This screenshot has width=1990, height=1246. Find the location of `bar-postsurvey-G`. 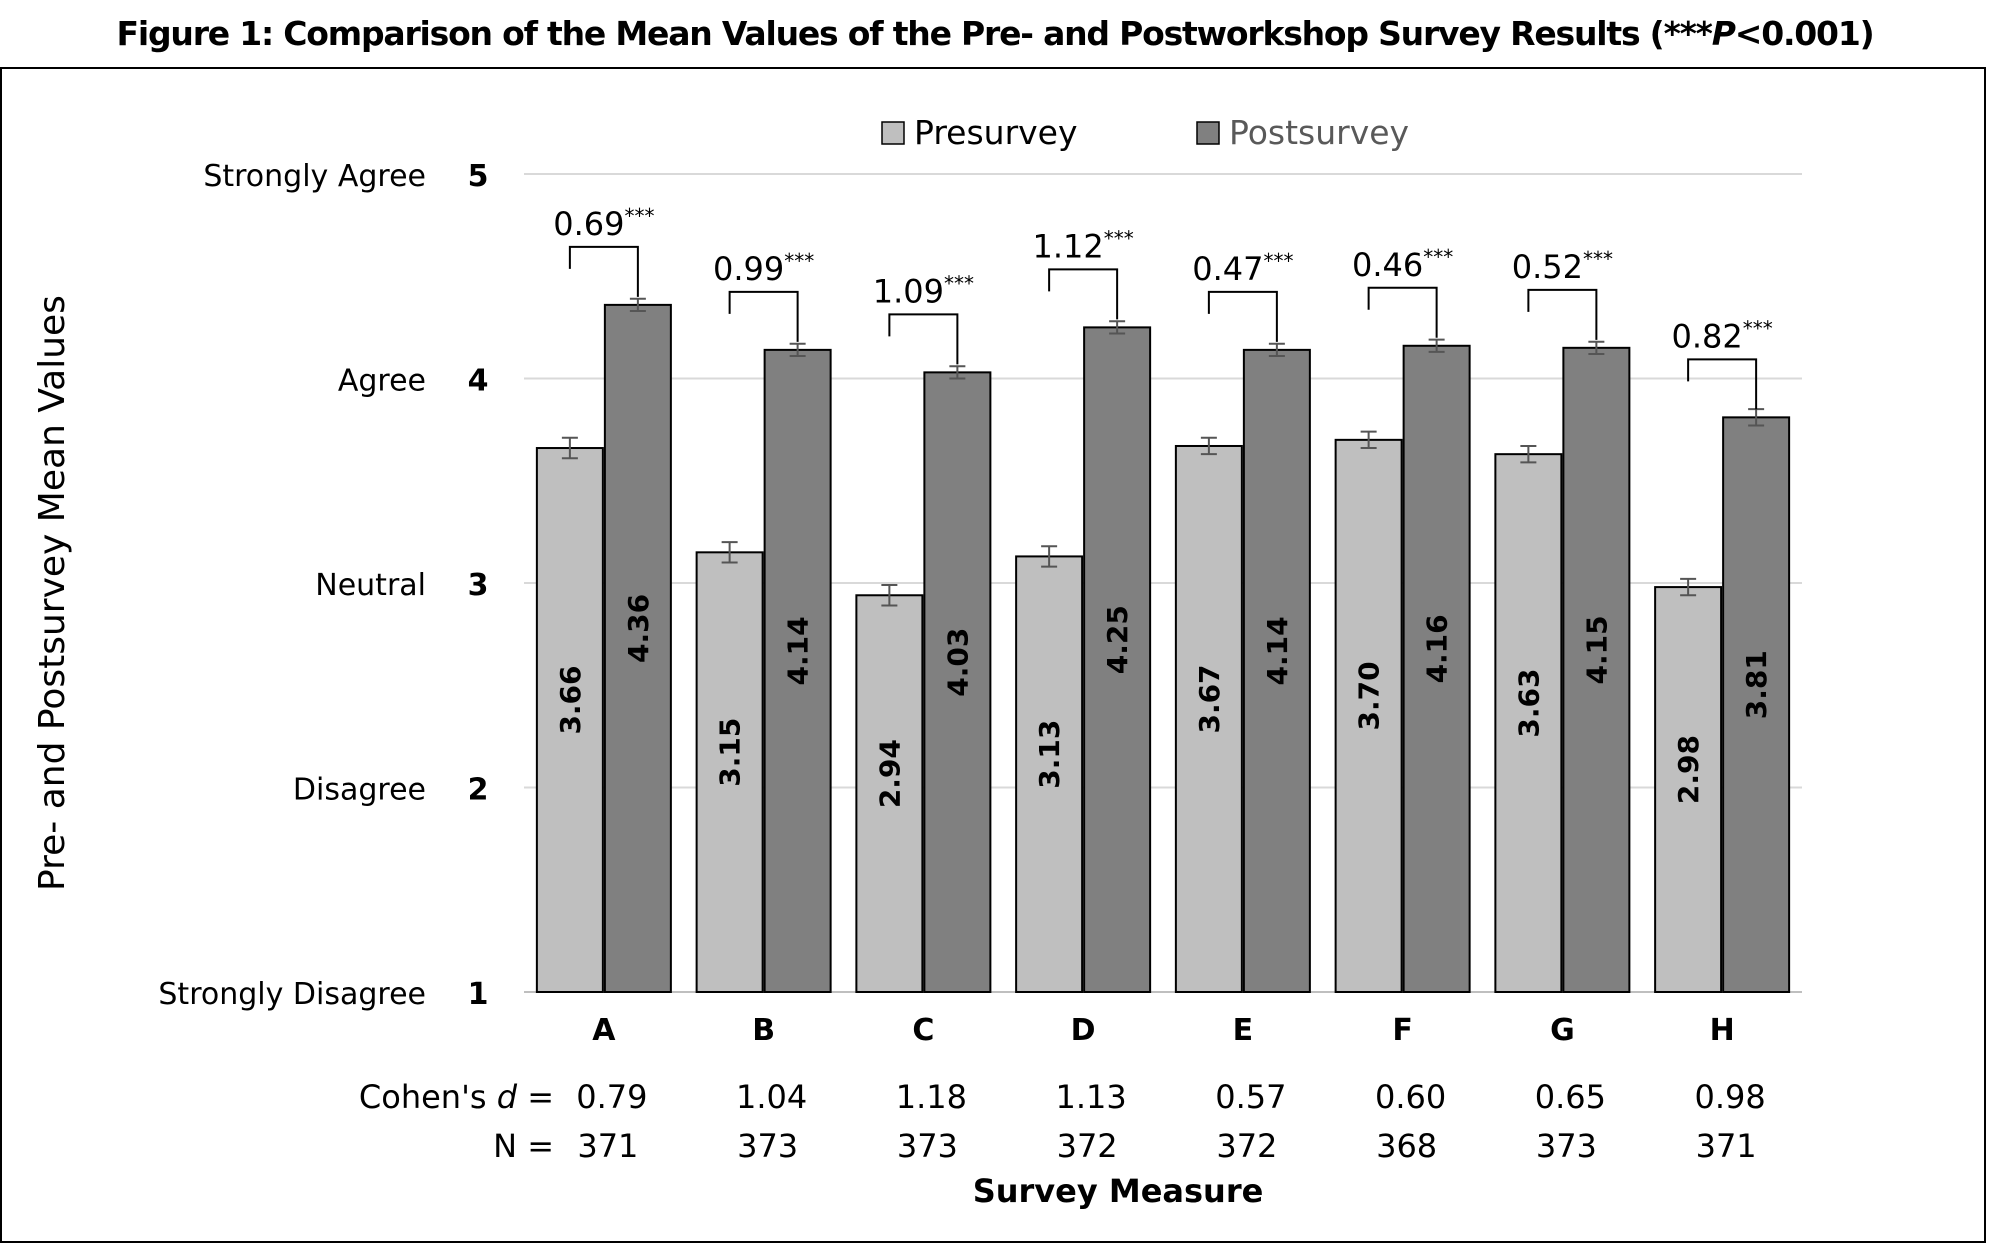

bar-postsurvey-G is located at coordinates (1596, 669).